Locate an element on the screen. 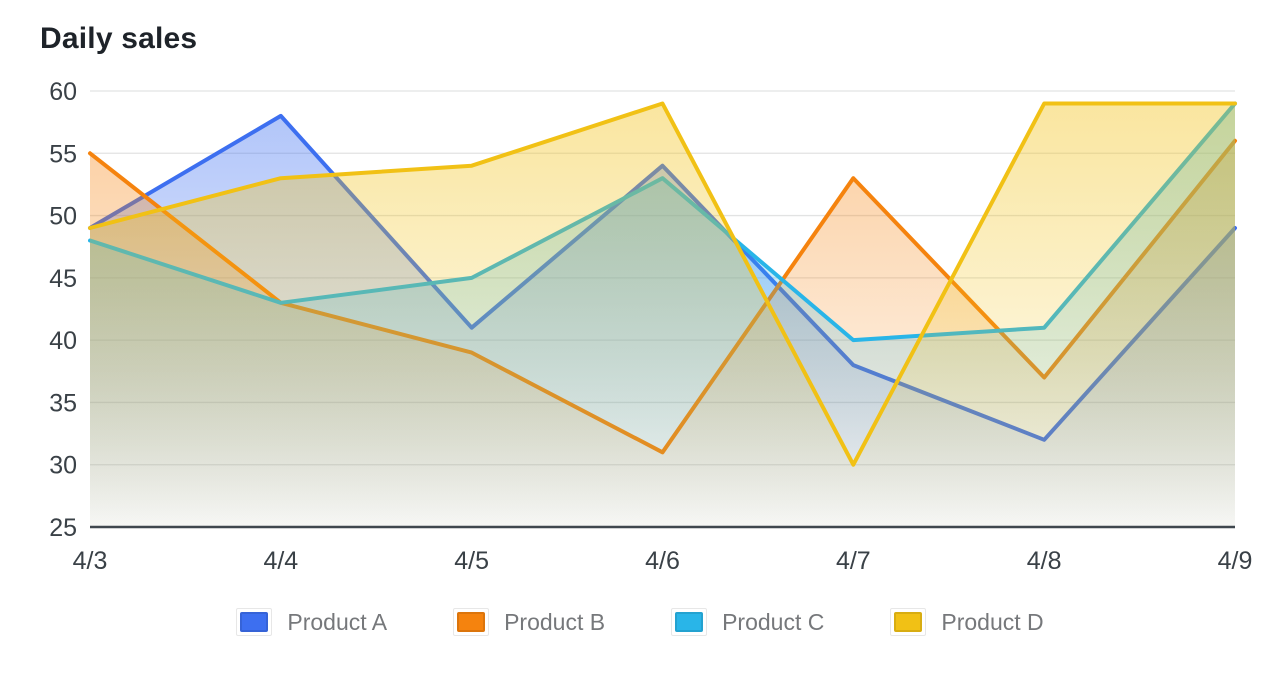 This screenshot has width=1280, height=675. y-tick-label: 25 is located at coordinates (63, 528).